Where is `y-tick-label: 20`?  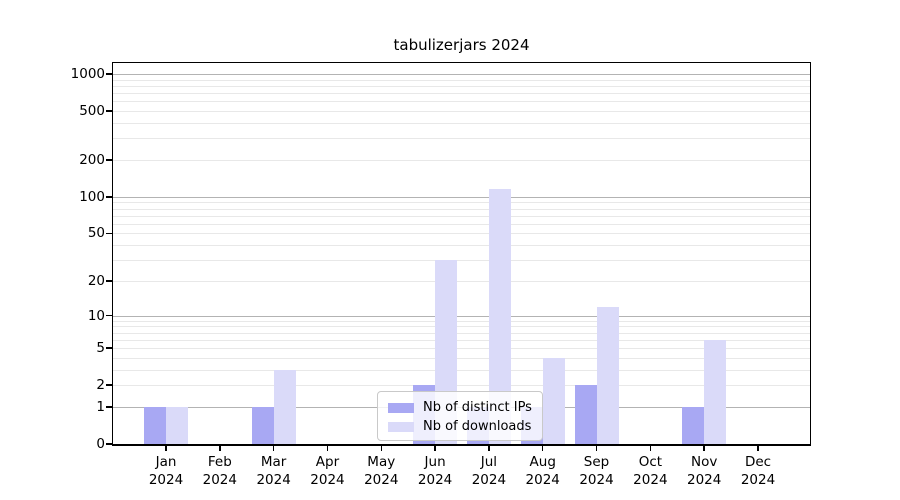
y-tick-label: 20 is located at coordinates (96, 280).